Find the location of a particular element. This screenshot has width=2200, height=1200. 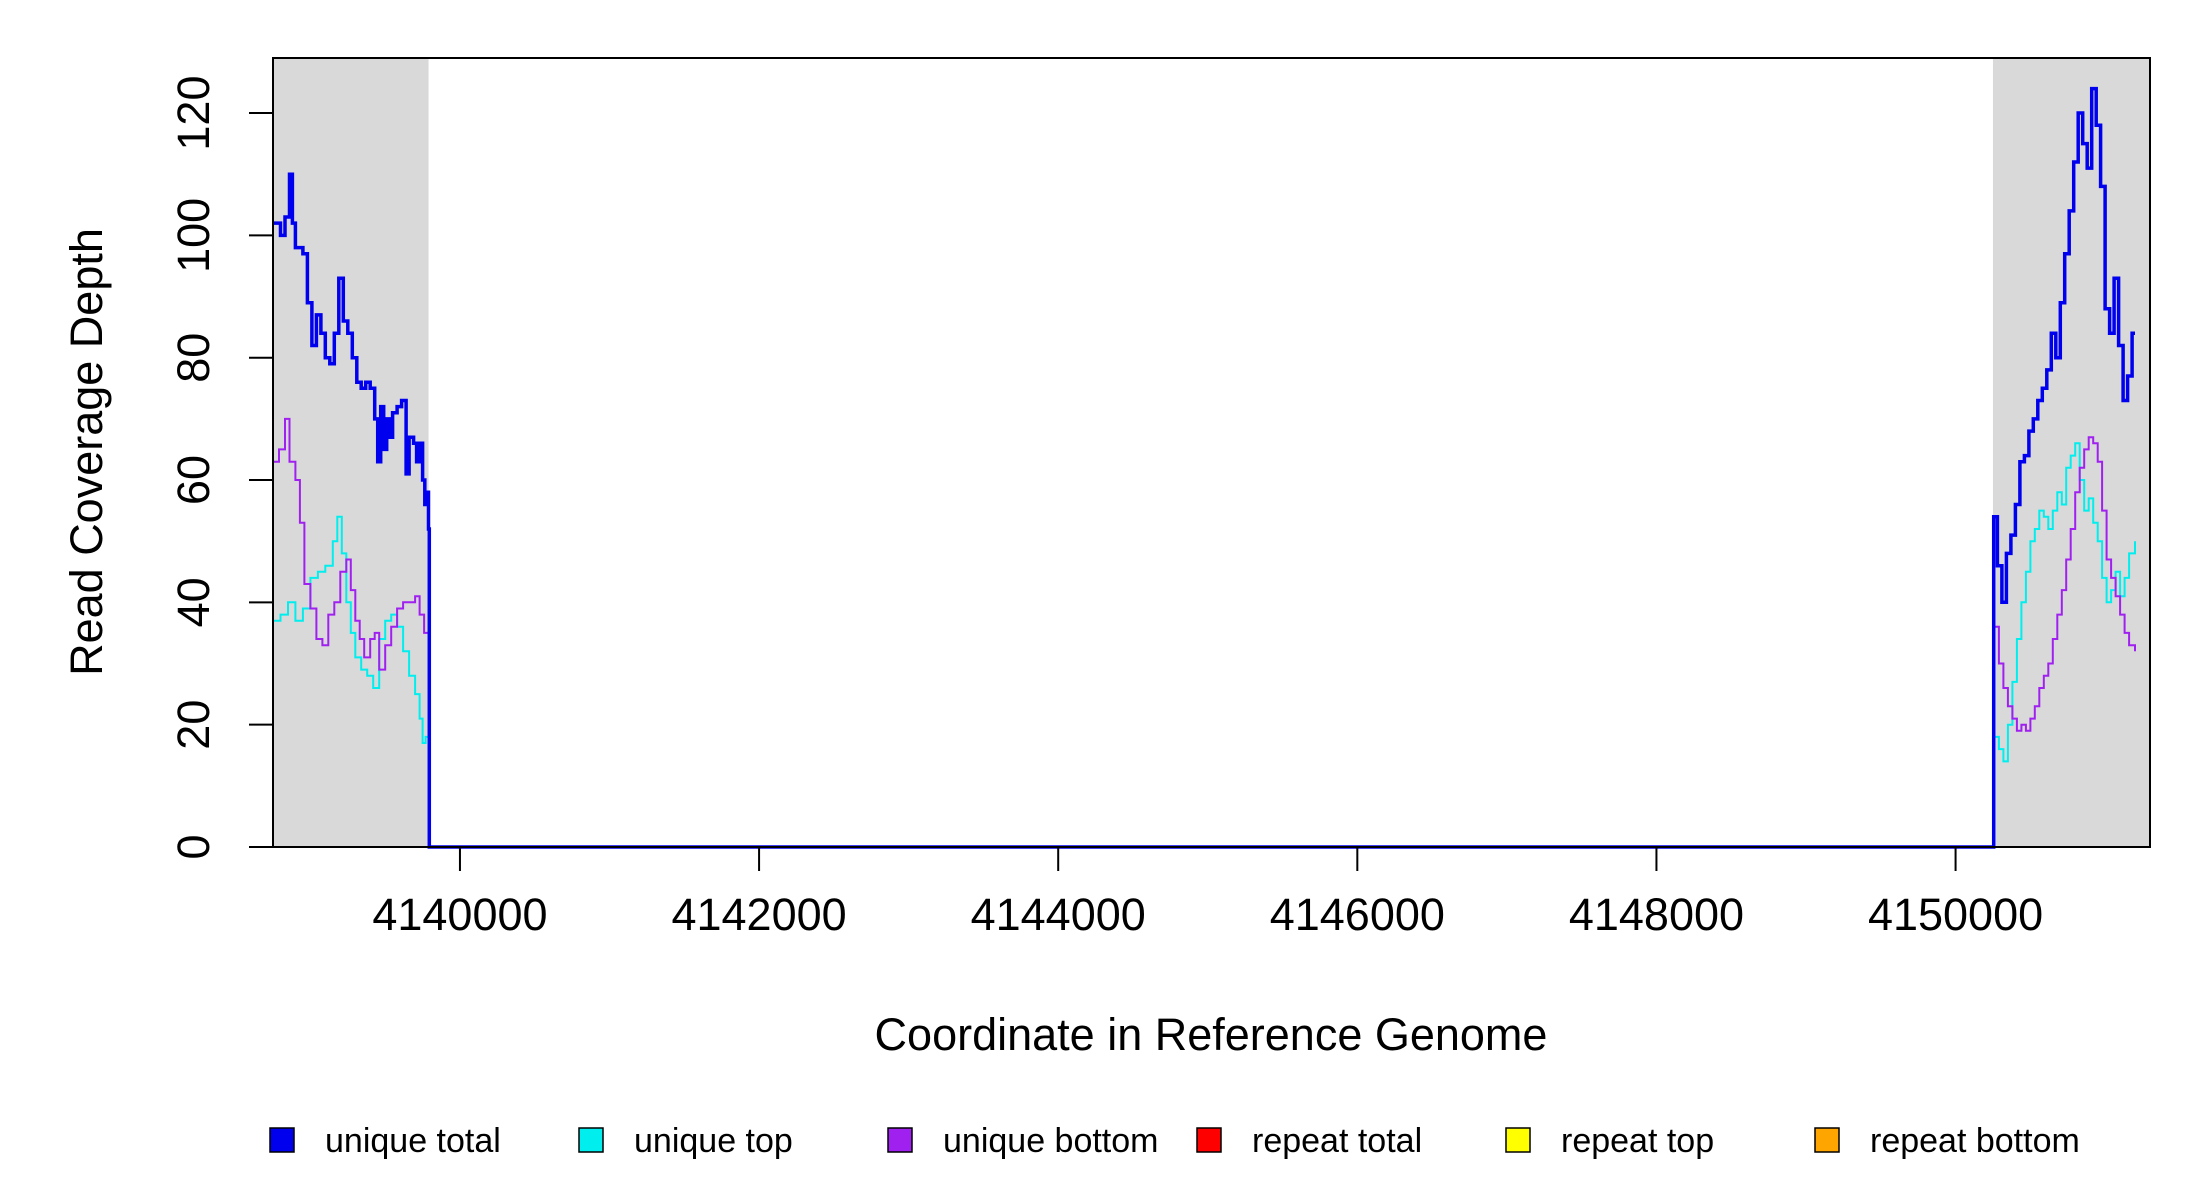

legend-label: repeat bottom is located at coordinates (1975, 1141).